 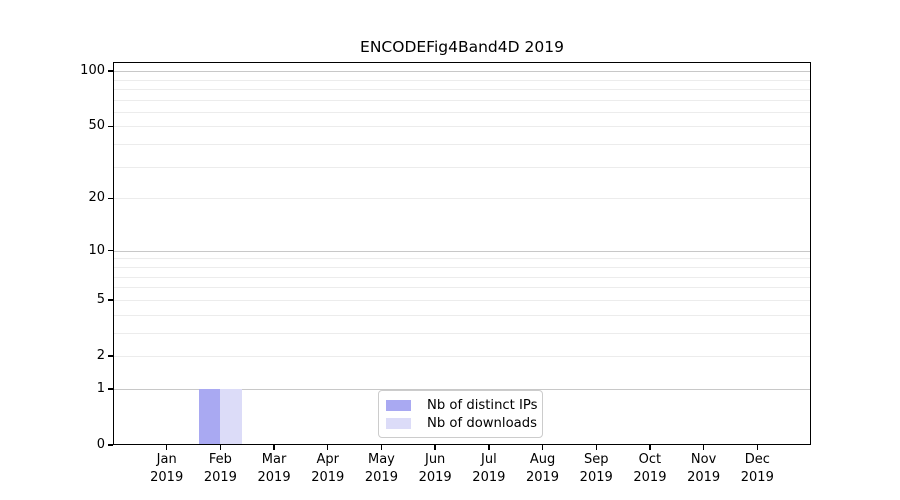 I want to click on x-tick-label: Aug 2019, so click(x=542, y=468).